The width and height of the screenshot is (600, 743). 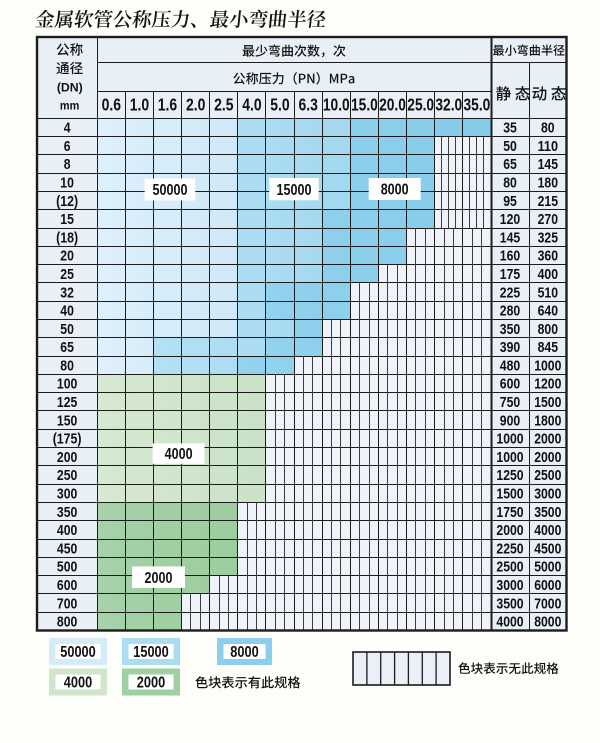 I want to click on svg-text: 7000, so click(x=547, y=604).